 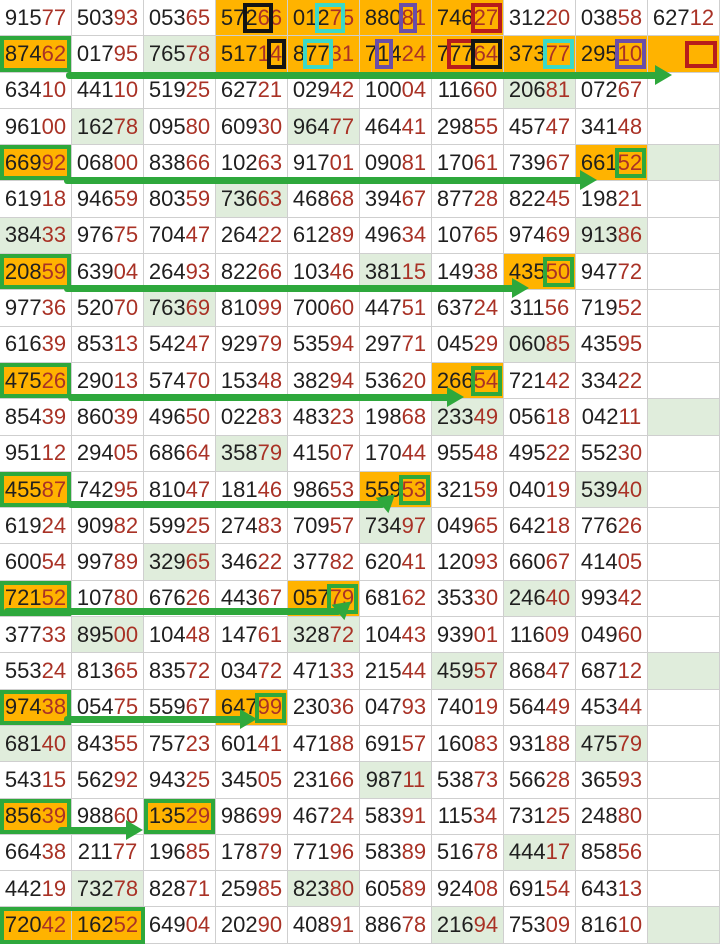 What do you see at coordinates (383, 489) in the screenshot?
I see `number-black-digits: 559` at bounding box center [383, 489].